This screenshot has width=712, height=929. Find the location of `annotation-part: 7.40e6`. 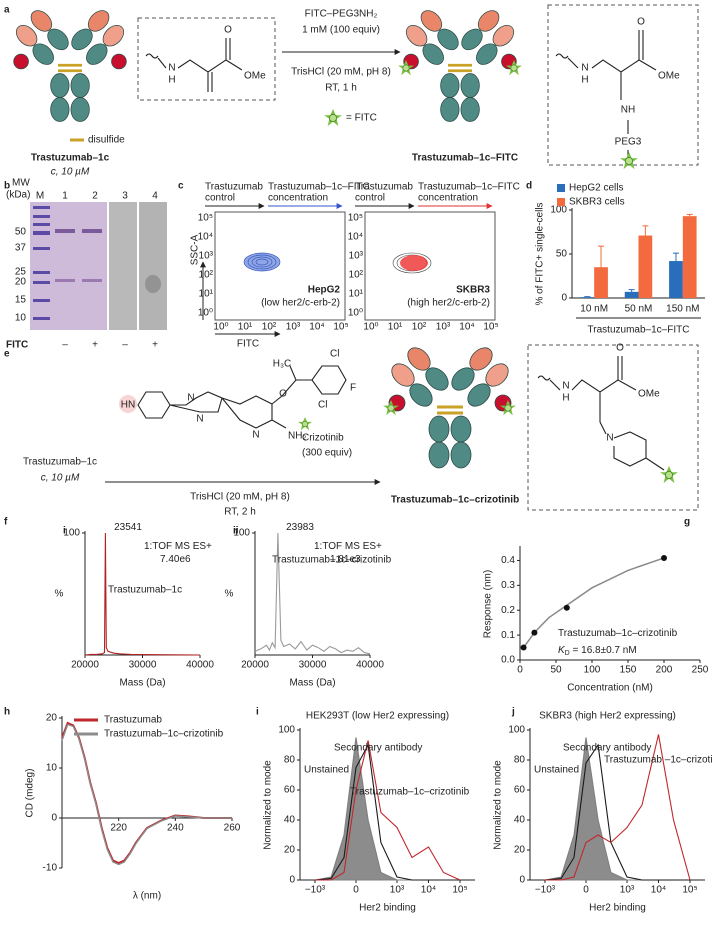

annotation-part: 7.40e6 is located at coordinates (175, 559).